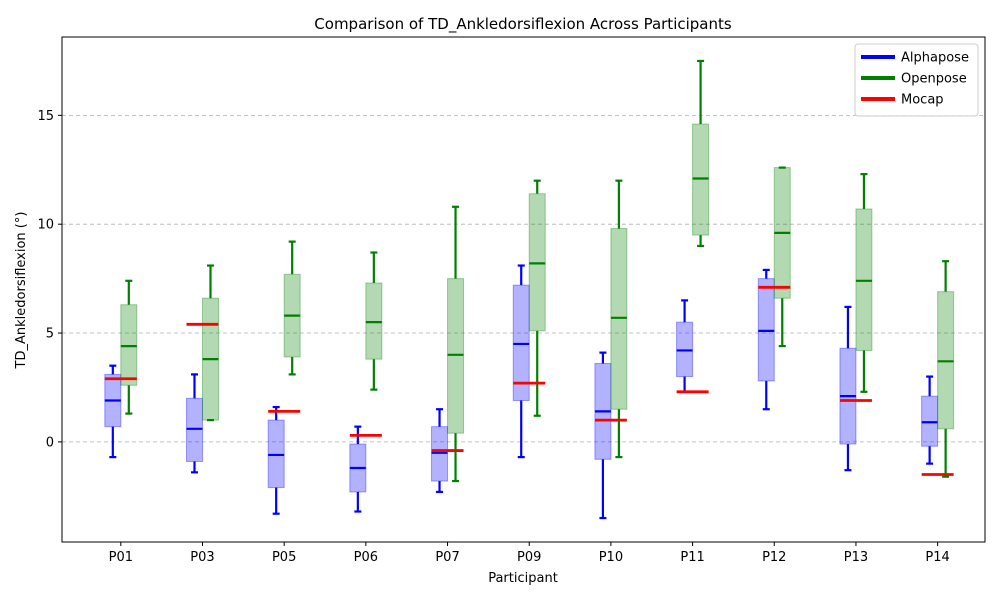 This screenshot has width=1000, height=600. I want to click on x-tick-label: P07, so click(447, 557).